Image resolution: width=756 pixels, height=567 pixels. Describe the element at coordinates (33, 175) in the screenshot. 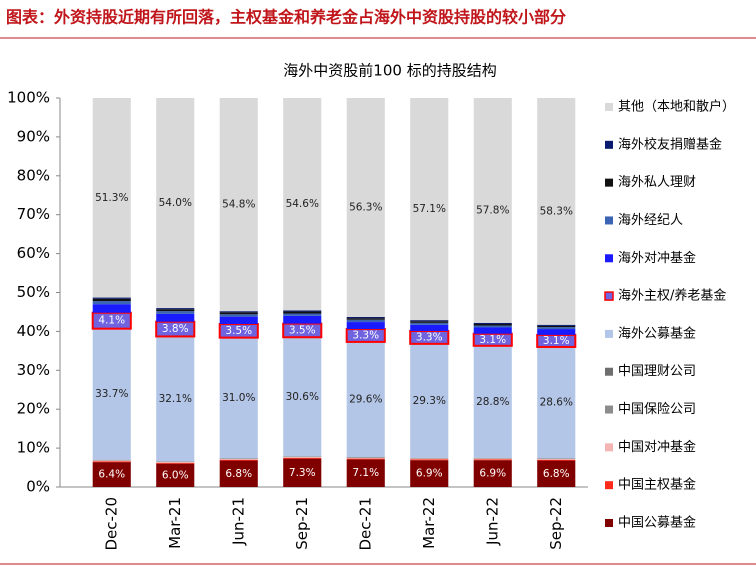

I see `y-tick-label: 80%` at that location.